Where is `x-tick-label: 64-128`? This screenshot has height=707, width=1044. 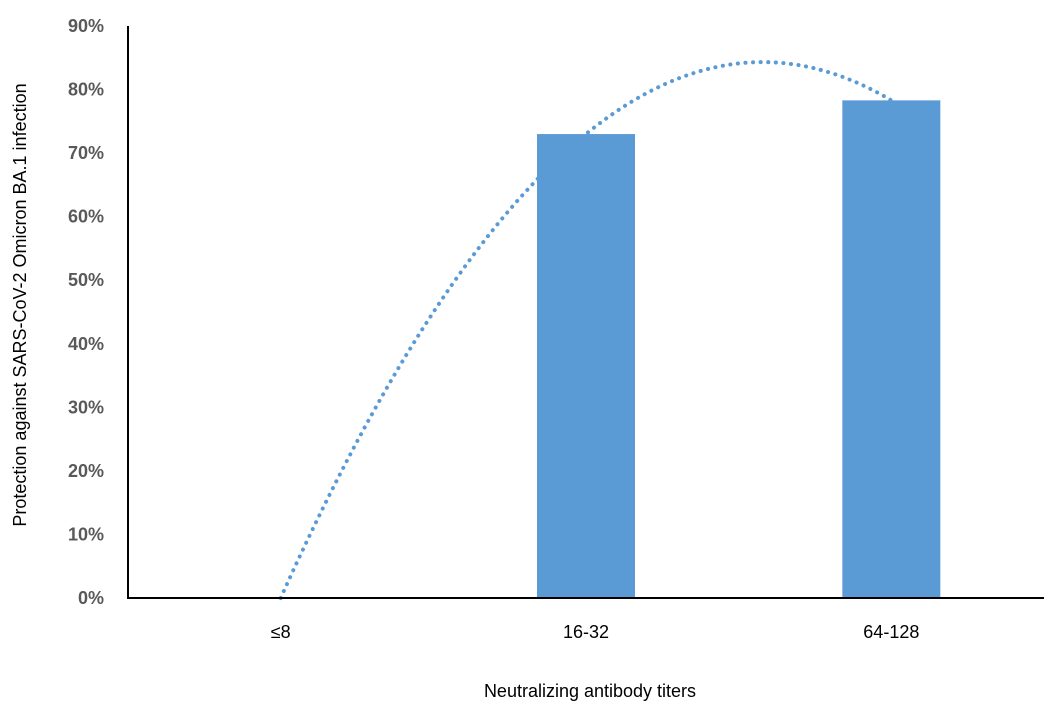 x-tick-label: 64-128 is located at coordinates (891, 632).